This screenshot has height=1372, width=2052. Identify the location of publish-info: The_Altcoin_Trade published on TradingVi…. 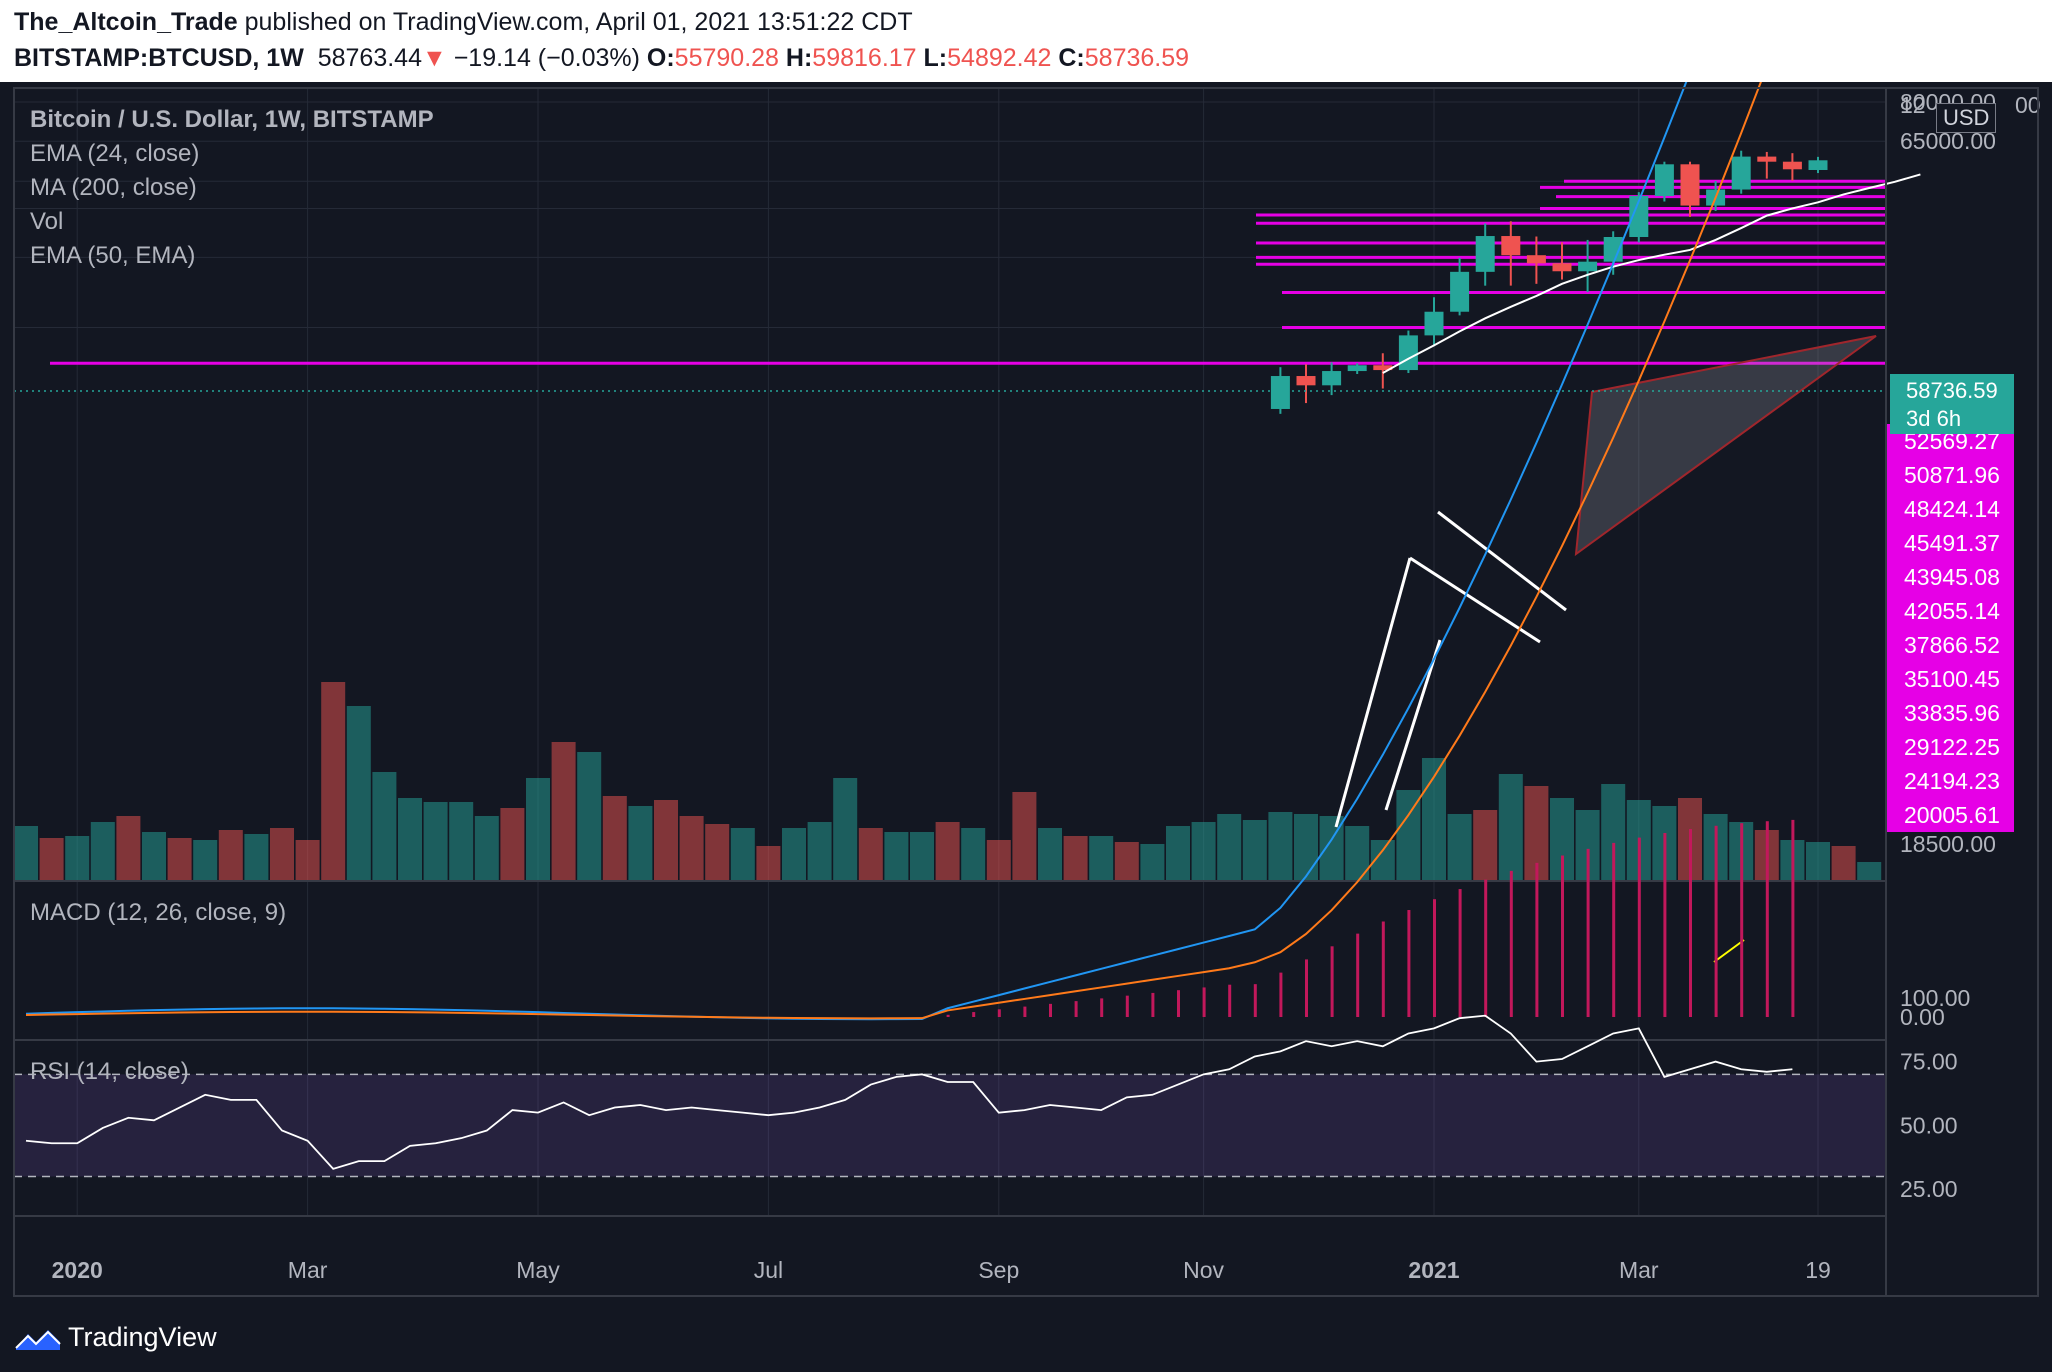
(463, 22).